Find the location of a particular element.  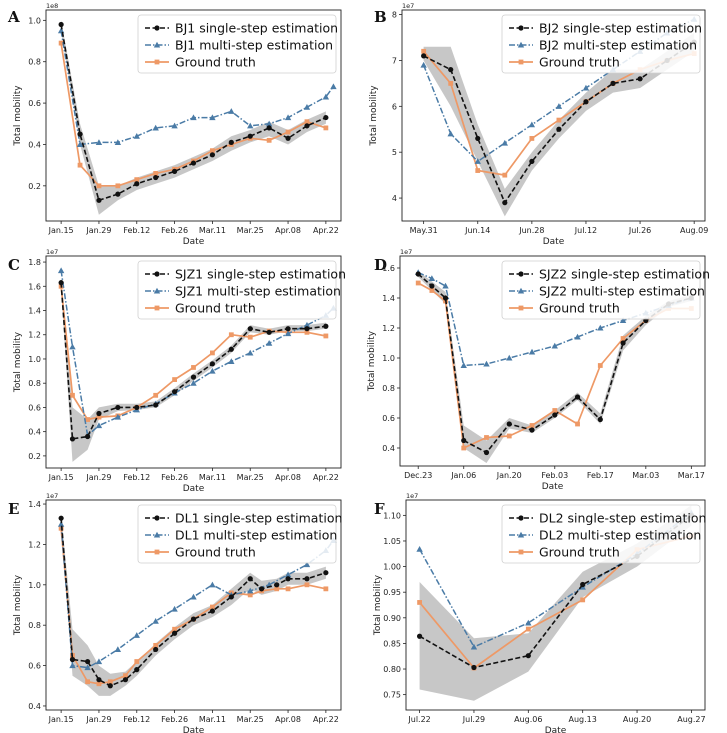

y-tick-label: 1.10 is located at coordinates (392, 515).